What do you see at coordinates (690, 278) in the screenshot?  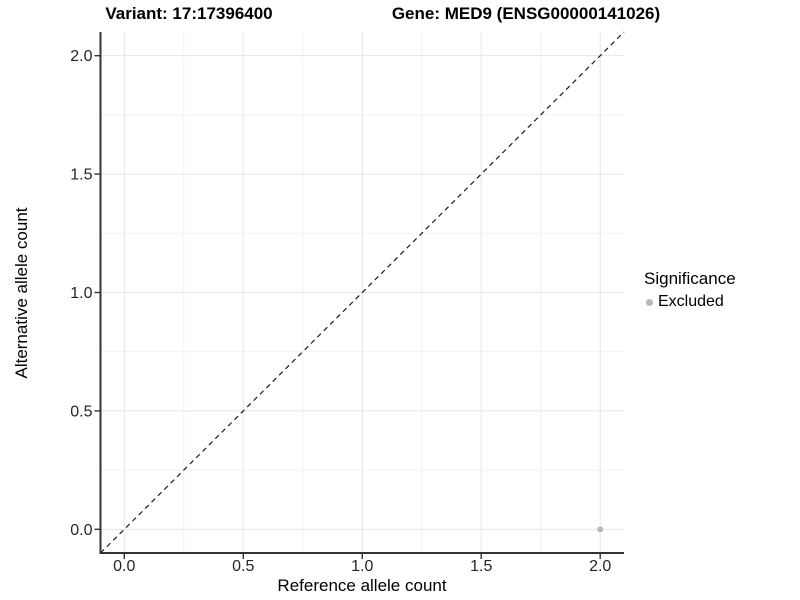 I see `legend-title: Significance` at bounding box center [690, 278].